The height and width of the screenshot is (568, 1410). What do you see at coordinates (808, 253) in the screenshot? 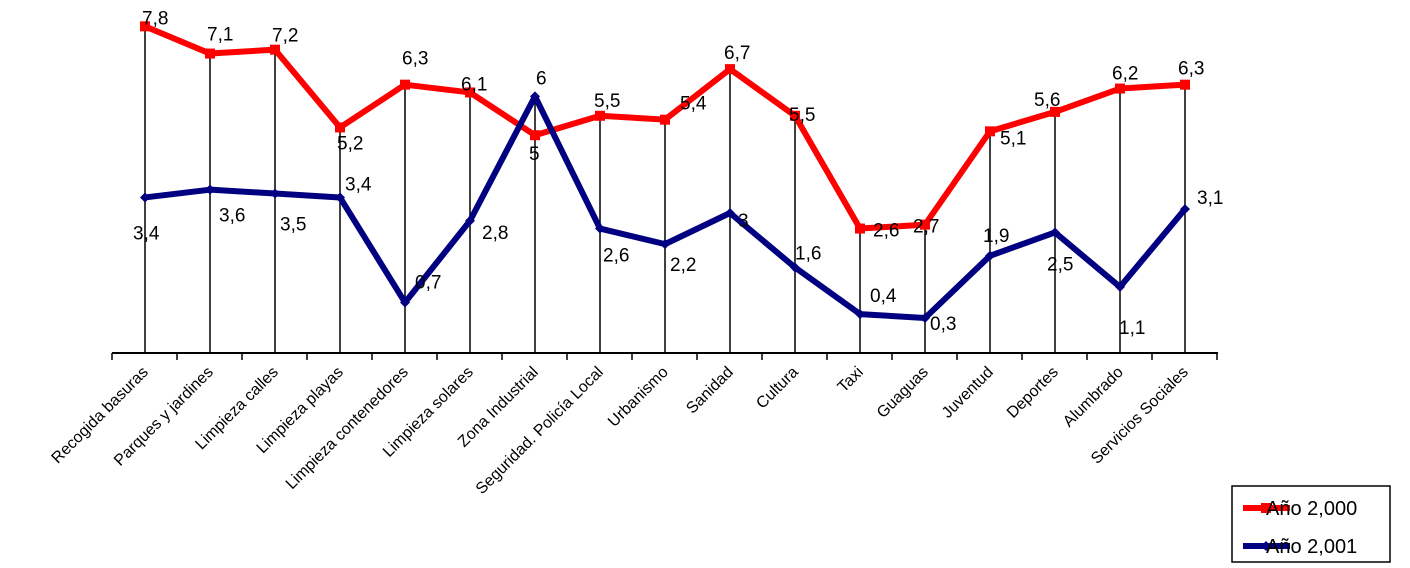
I see `data-label: 1,6` at bounding box center [808, 253].